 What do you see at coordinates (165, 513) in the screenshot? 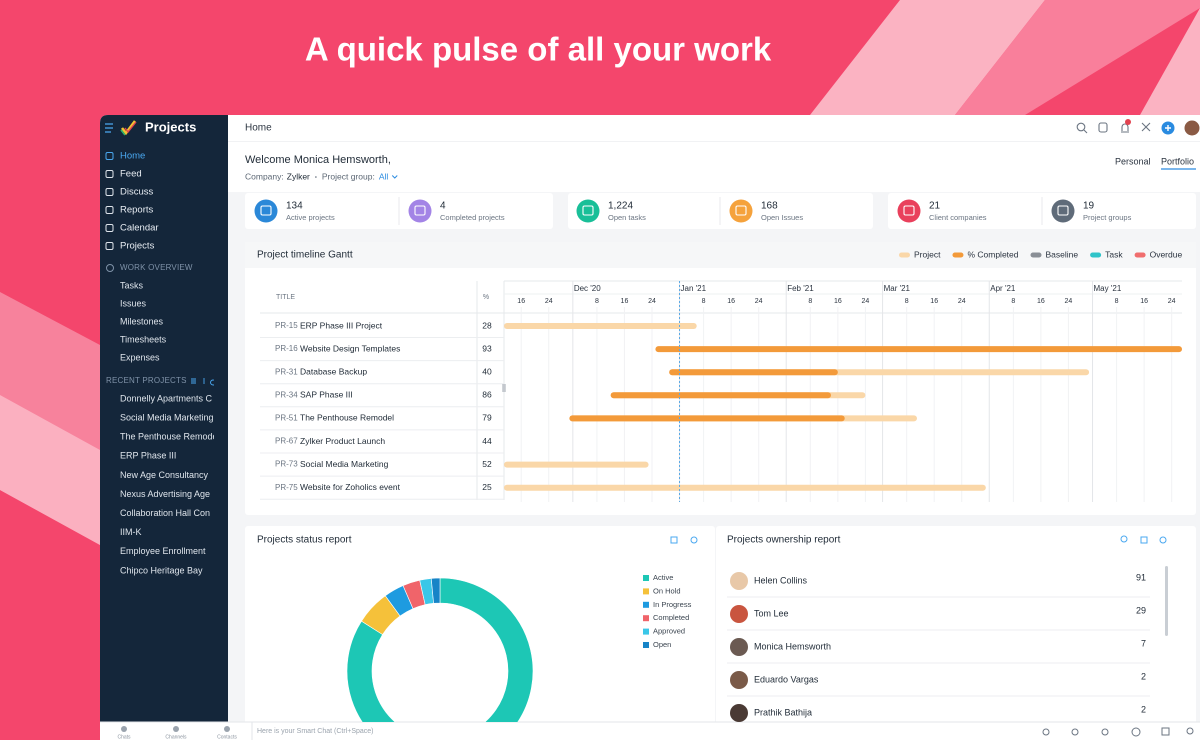
I see `recent-project: Collaboration Hall Con` at bounding box center [165, 513].